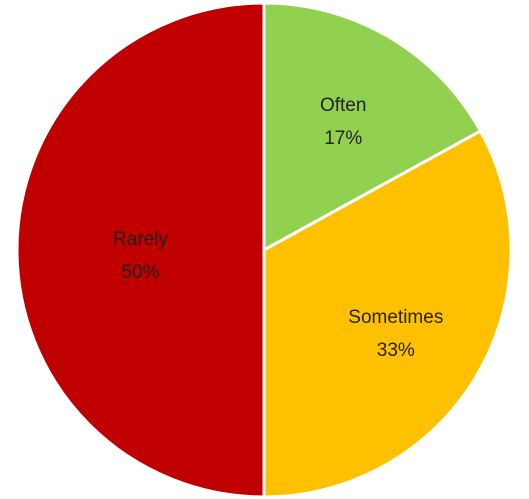  I want to click on slice-label-sometimes: Sometimes 33%, so click(395, 334).